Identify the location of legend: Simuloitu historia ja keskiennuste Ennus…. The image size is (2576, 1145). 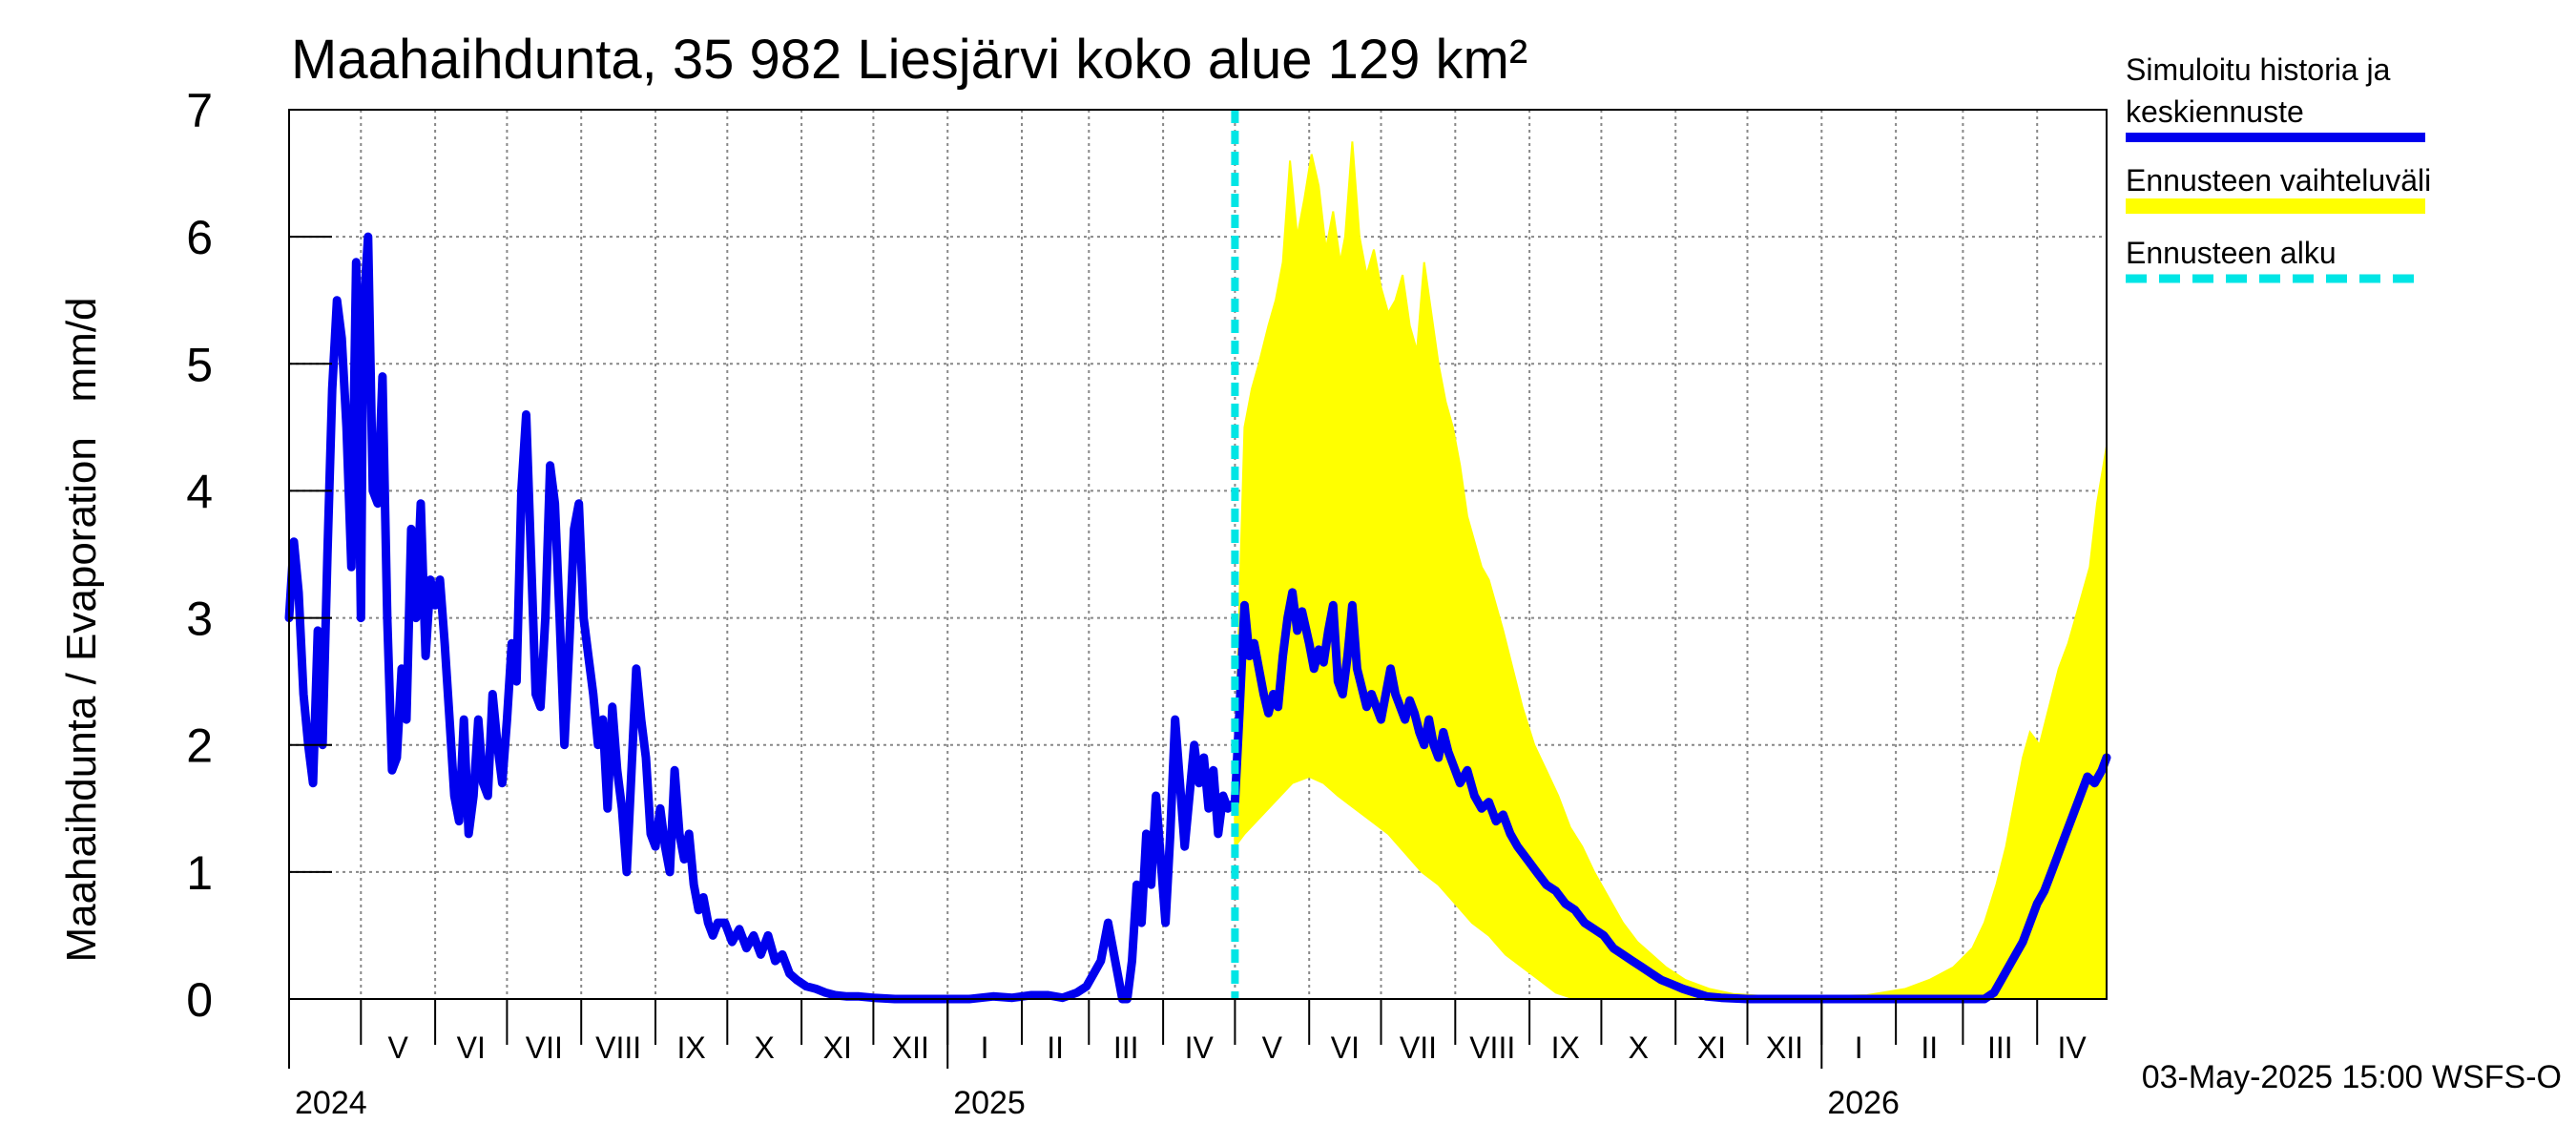
(2278, 167).